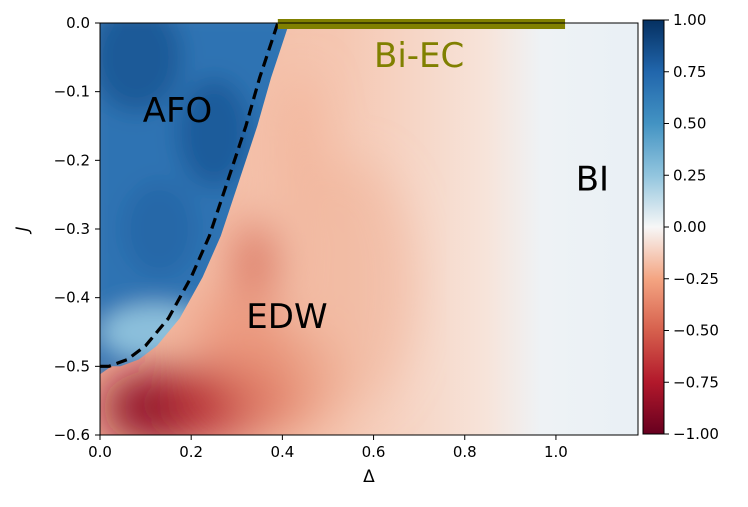  What do you see at coordinates (369, 477) in the screenshot?
I see `x-axis-label: Δ` at bounding box center [369, 477].